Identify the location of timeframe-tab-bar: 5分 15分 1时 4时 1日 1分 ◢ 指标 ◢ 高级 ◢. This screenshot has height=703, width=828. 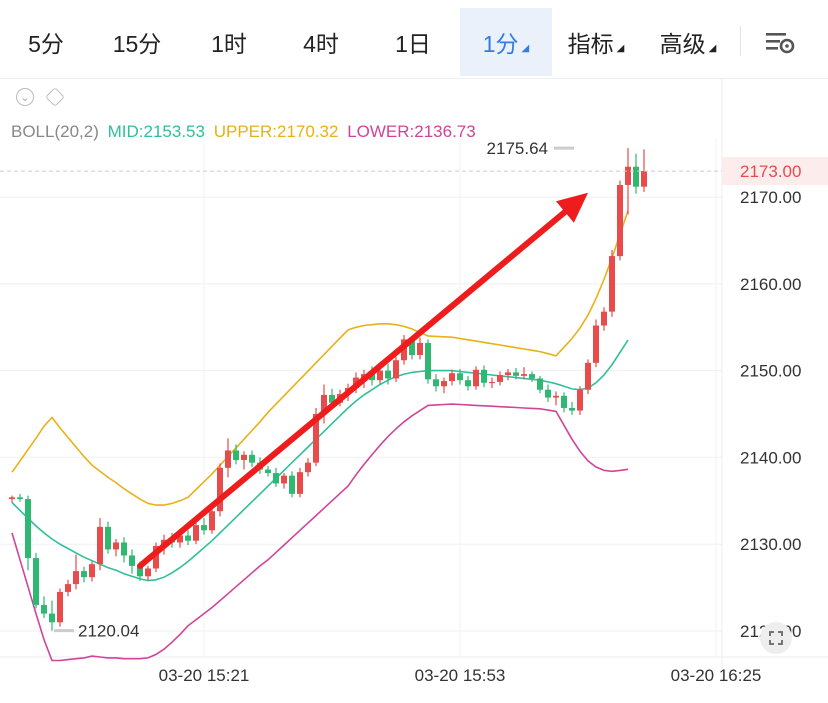
(414, 39).